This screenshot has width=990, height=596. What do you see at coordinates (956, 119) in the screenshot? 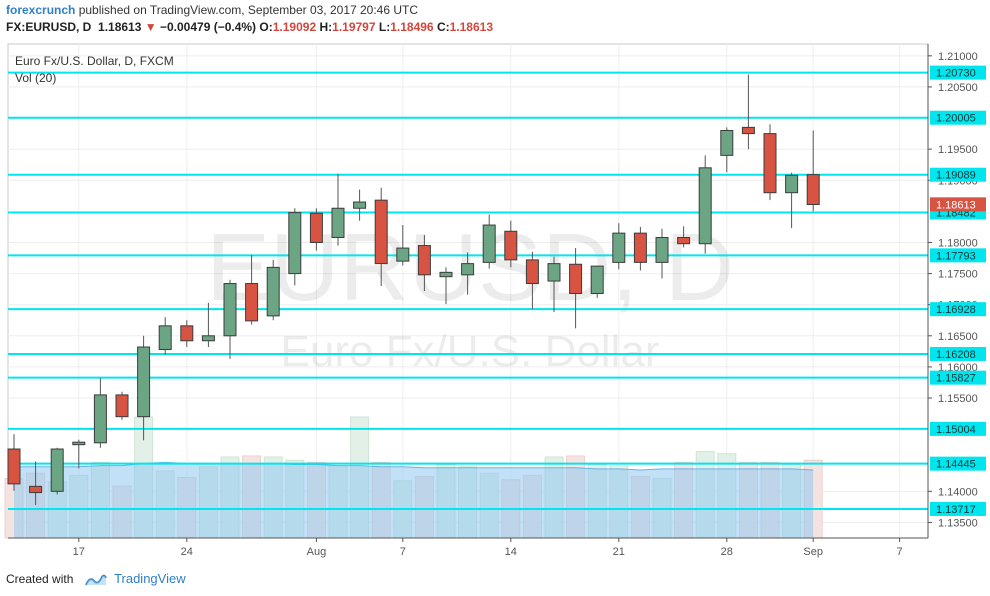
I see `level-badge-label: 1.20005` at bounding box center [956, 119].